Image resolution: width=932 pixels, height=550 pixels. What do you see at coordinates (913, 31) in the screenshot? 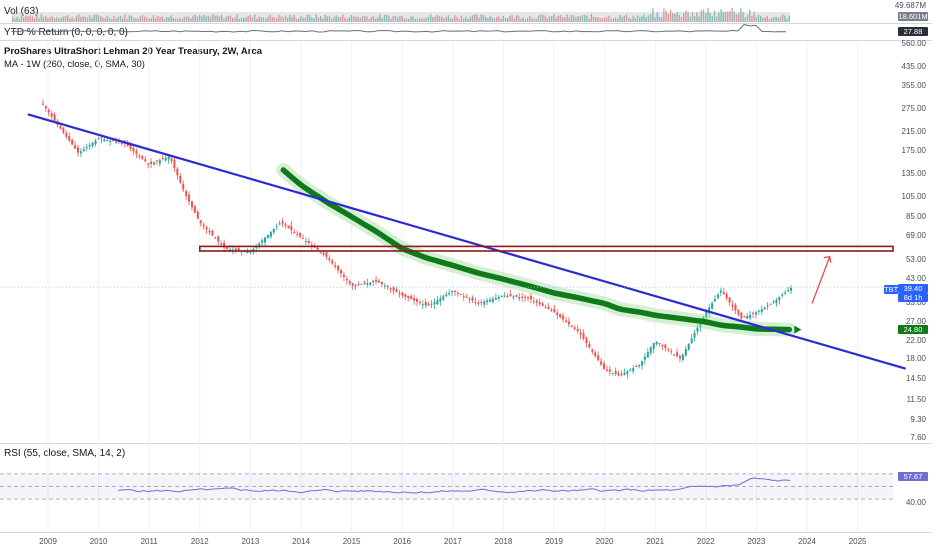
I see `ytd-badge: 27.88` at bounding box center [913, 31].